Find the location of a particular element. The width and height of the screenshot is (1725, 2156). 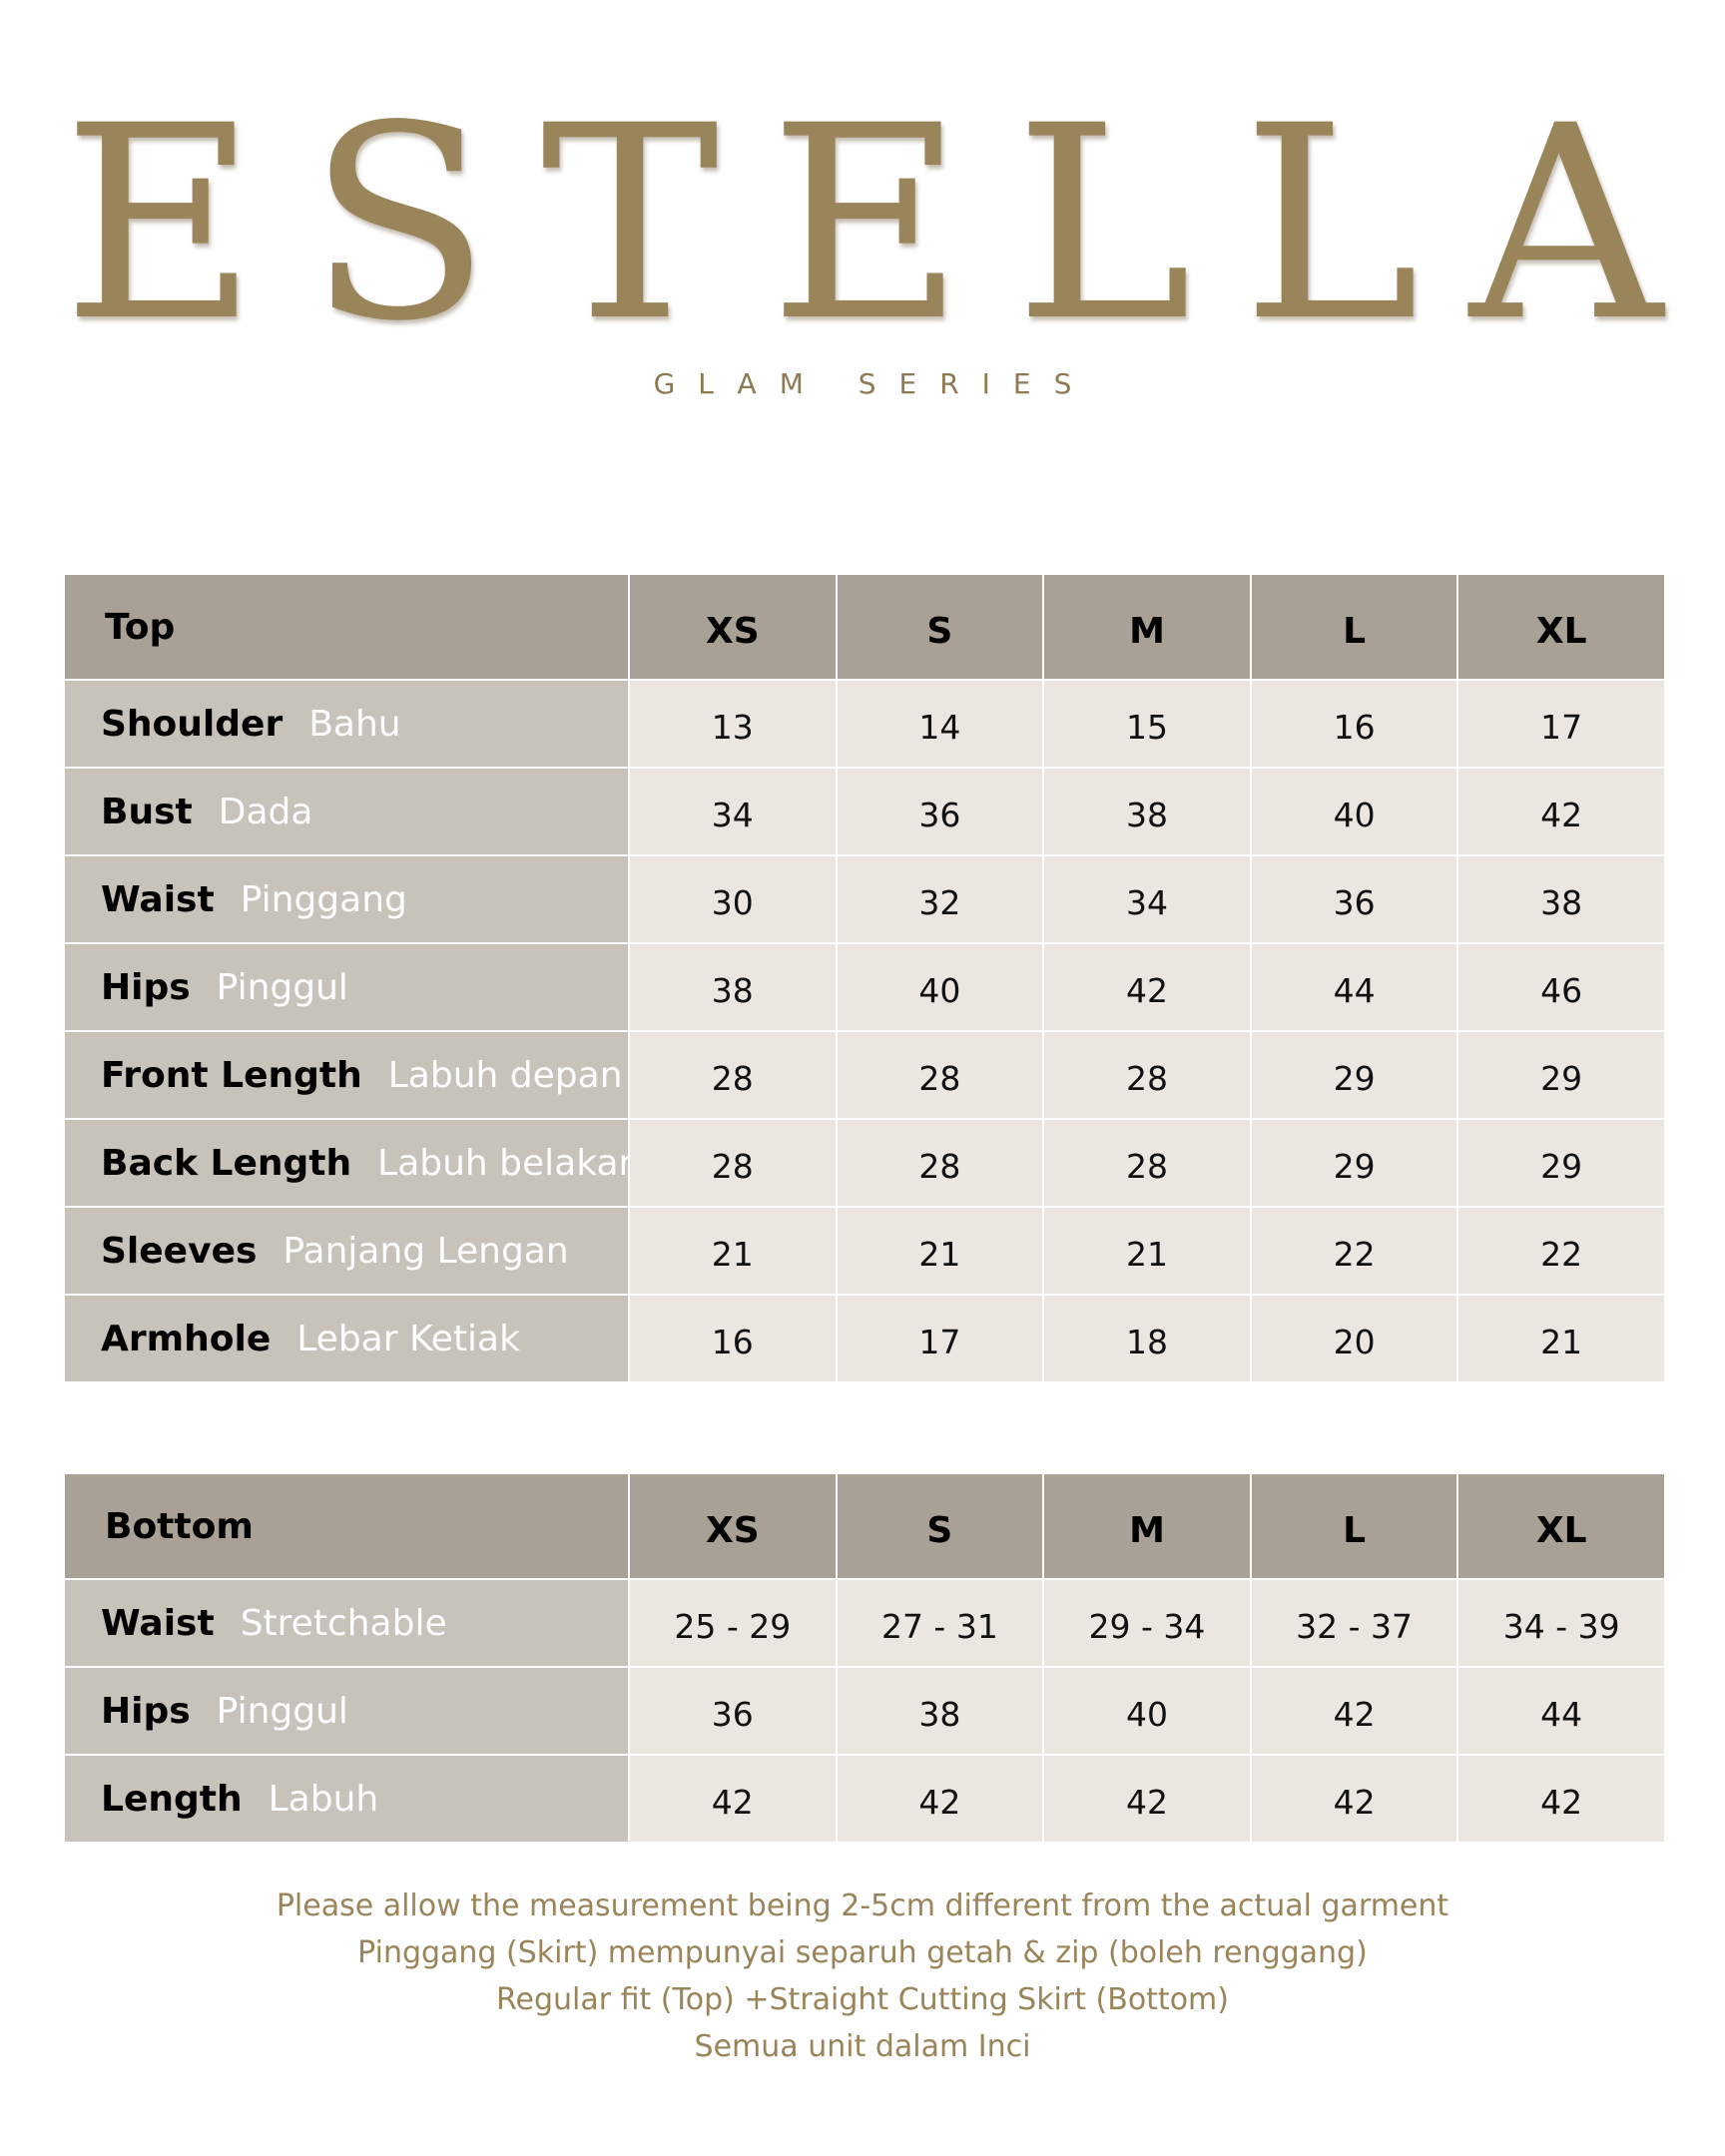

table-section-title: Top is located at coordinates (346, 627).